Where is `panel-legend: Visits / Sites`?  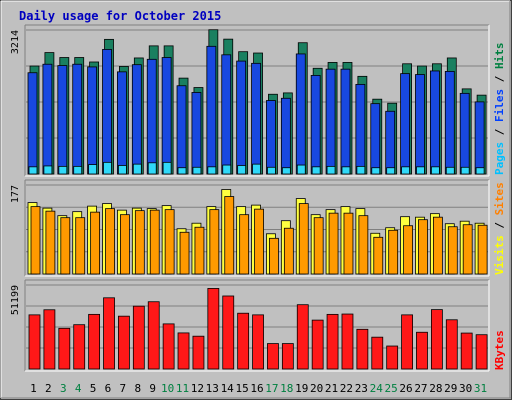
panel-legend: Visits / Sites is located at coordinates (499, 228).